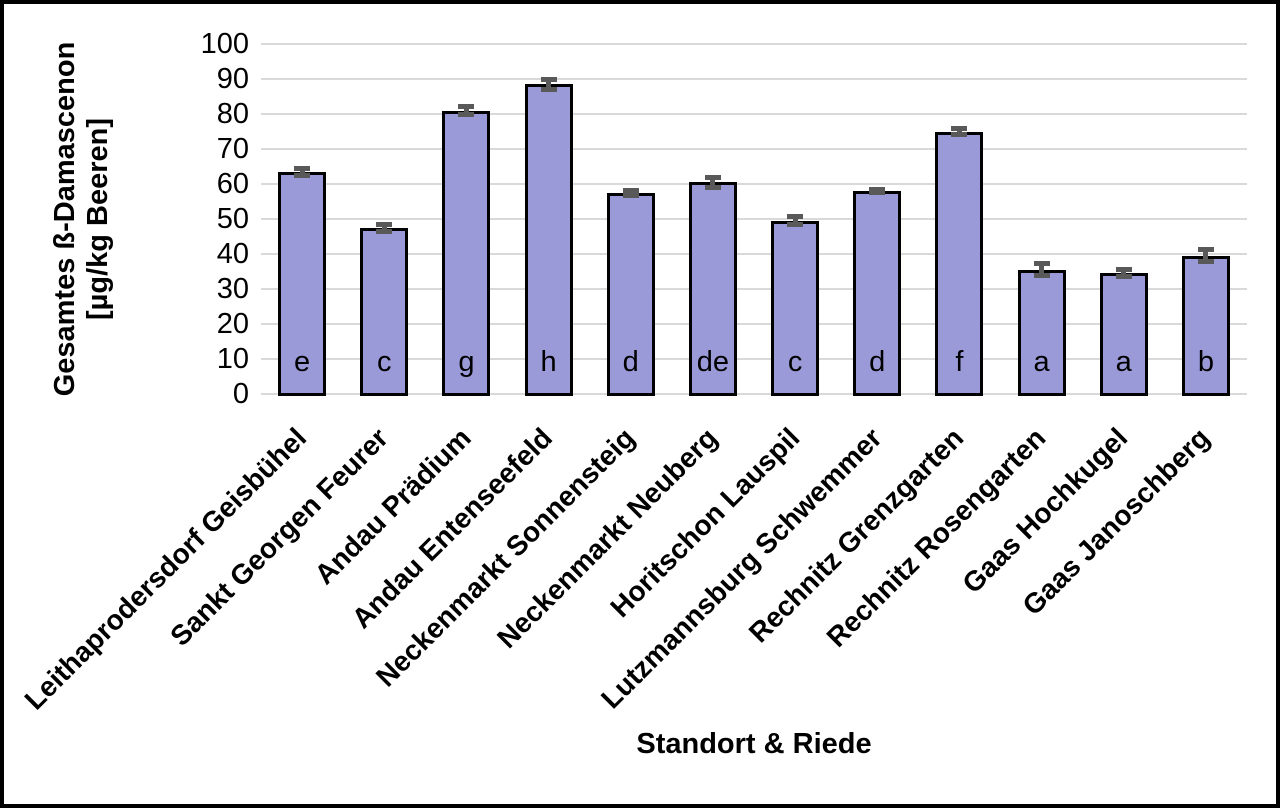  What do you see at coordinates (232, 114) in the screenshot?
I see `y-tick-label: 80` at bounding box center [232, 114].